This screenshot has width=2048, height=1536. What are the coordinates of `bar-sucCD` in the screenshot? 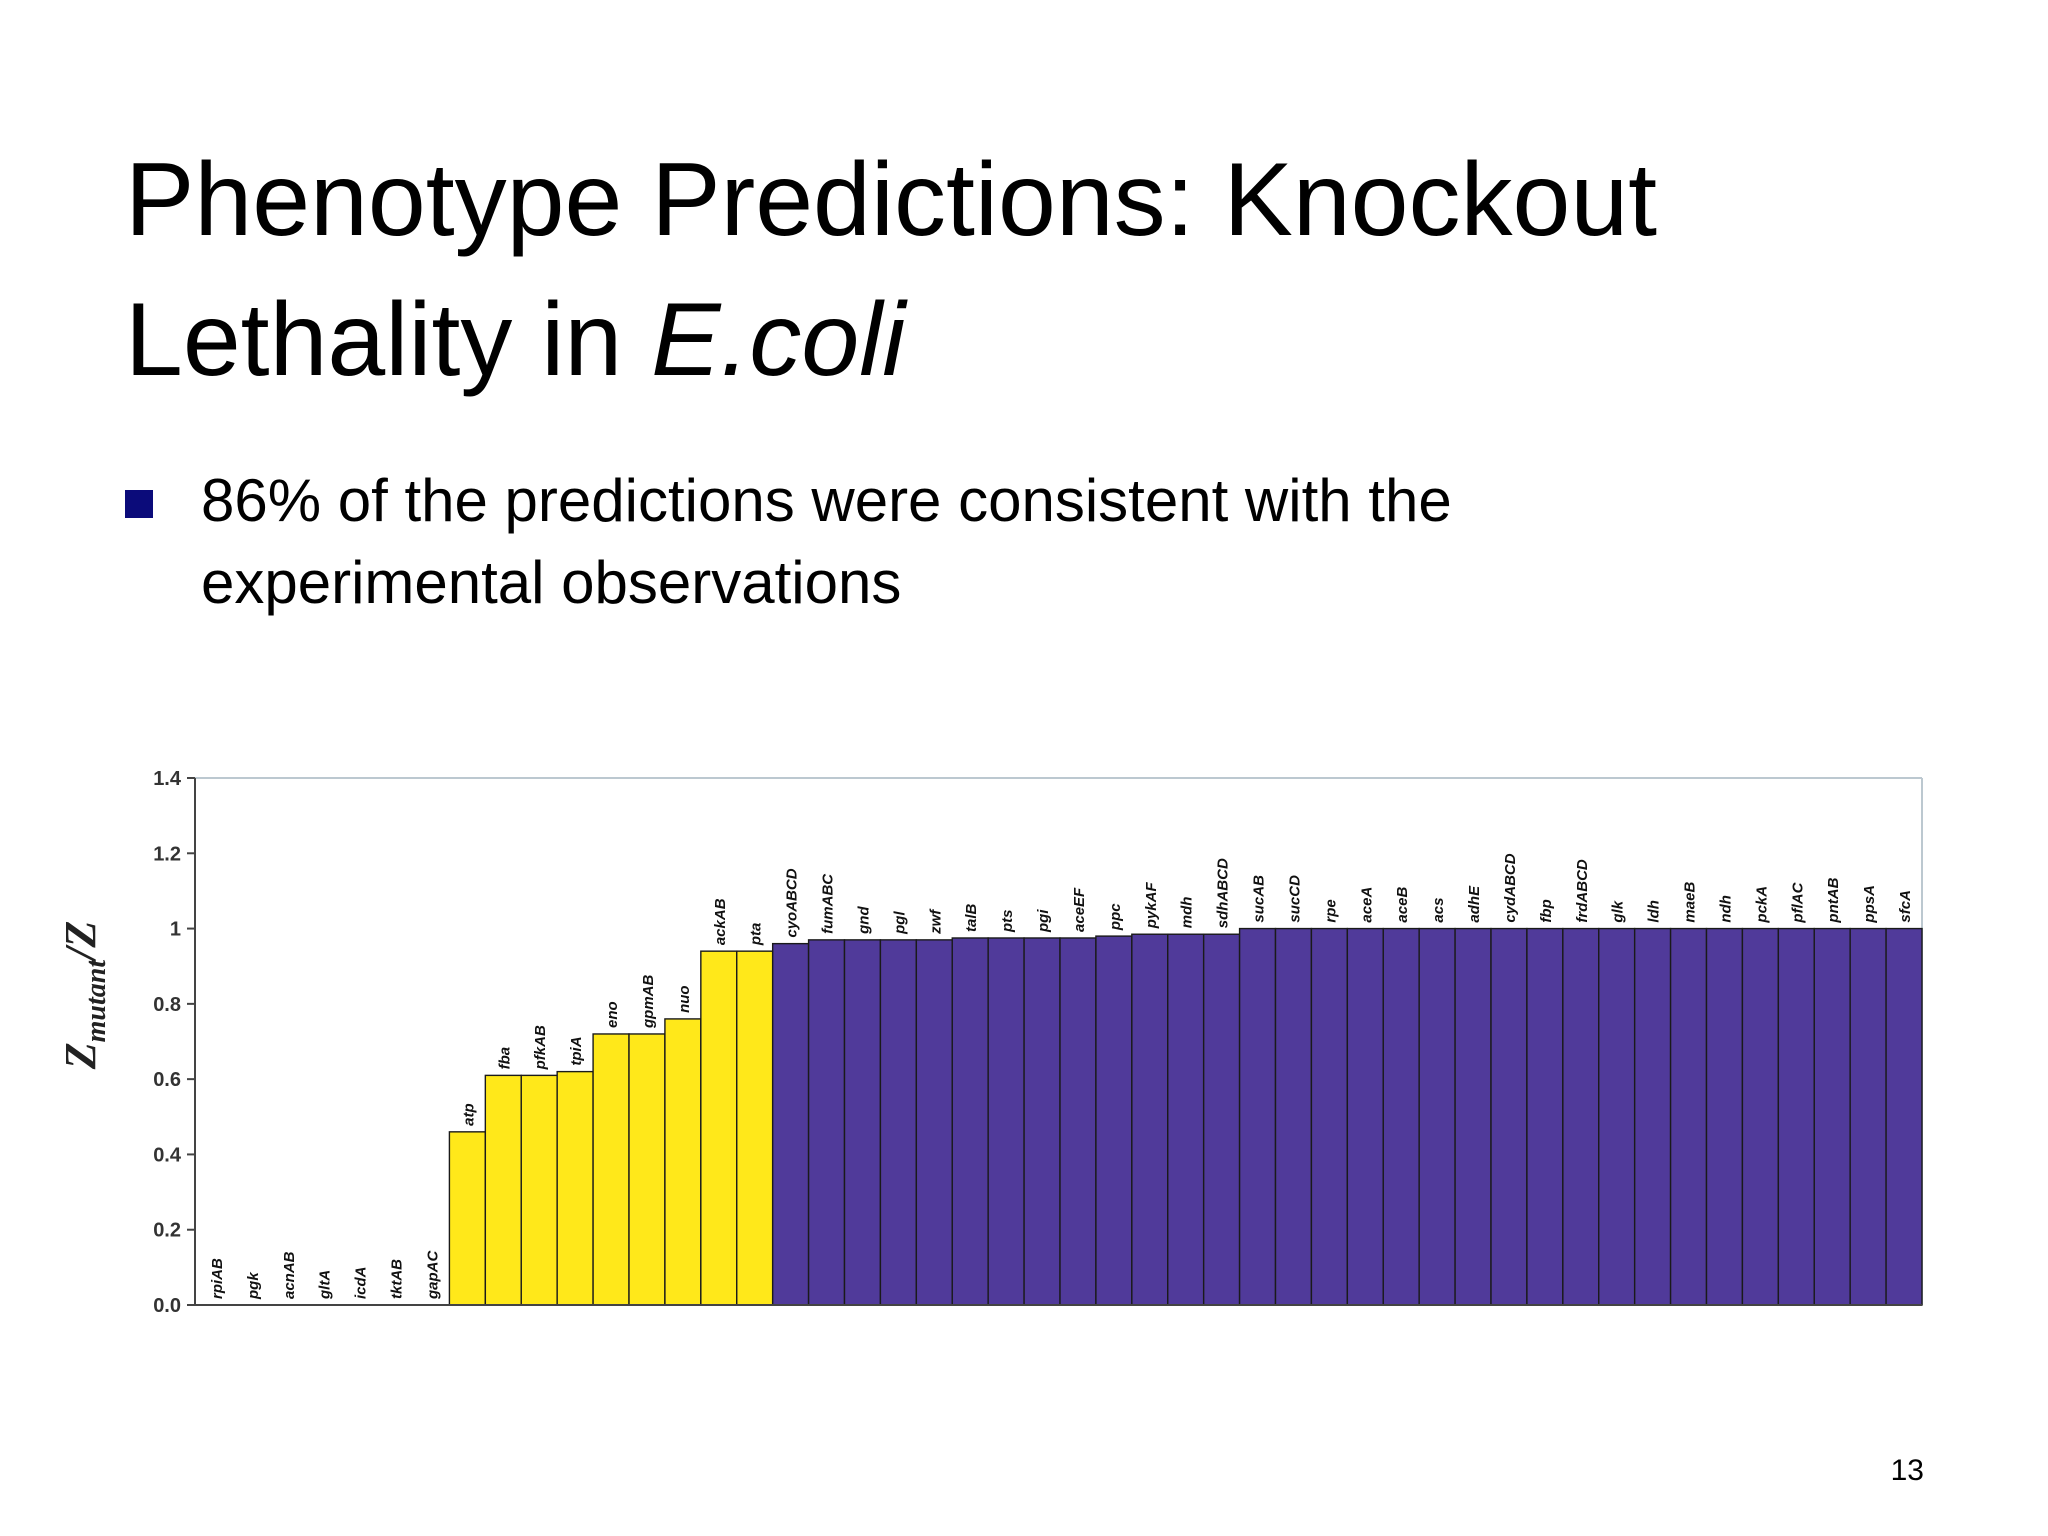 It's located at (1293, 1116).